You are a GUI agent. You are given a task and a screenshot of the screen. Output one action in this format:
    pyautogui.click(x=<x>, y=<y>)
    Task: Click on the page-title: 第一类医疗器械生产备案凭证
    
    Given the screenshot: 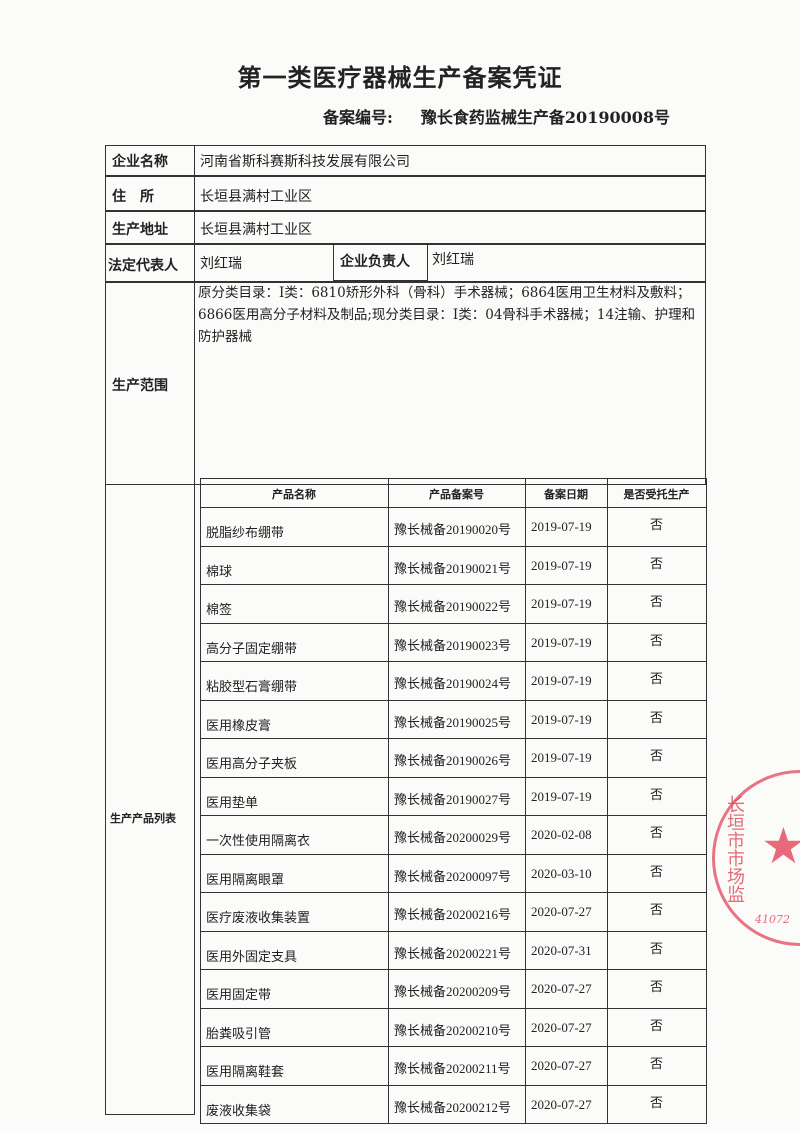 What is the action you would take?
    pyautogui.click(x=400, y=77)
    